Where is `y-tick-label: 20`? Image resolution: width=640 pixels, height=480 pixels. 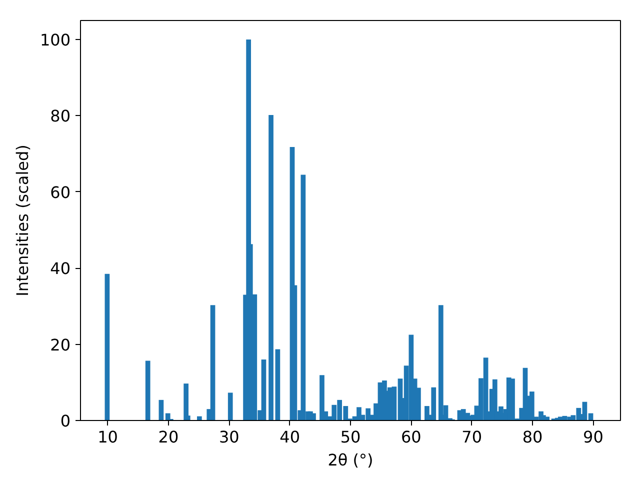
y-tick-label: 20 is located at coordinates (60, 344).